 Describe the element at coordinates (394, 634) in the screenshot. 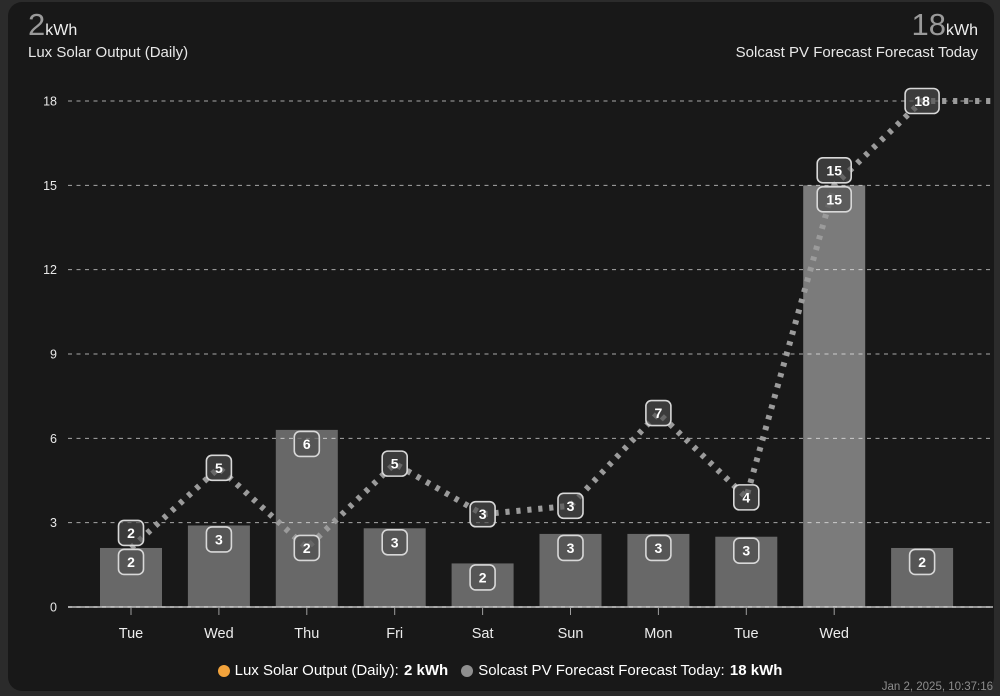

I see `x-tick-label-3: Fri` at that location.